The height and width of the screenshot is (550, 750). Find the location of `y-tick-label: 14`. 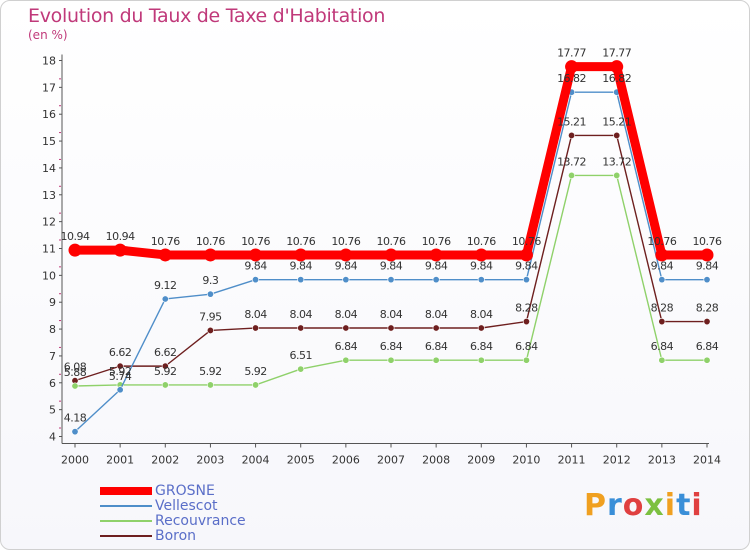

y-tick-label: 14 is located at coordinates (49, 168).